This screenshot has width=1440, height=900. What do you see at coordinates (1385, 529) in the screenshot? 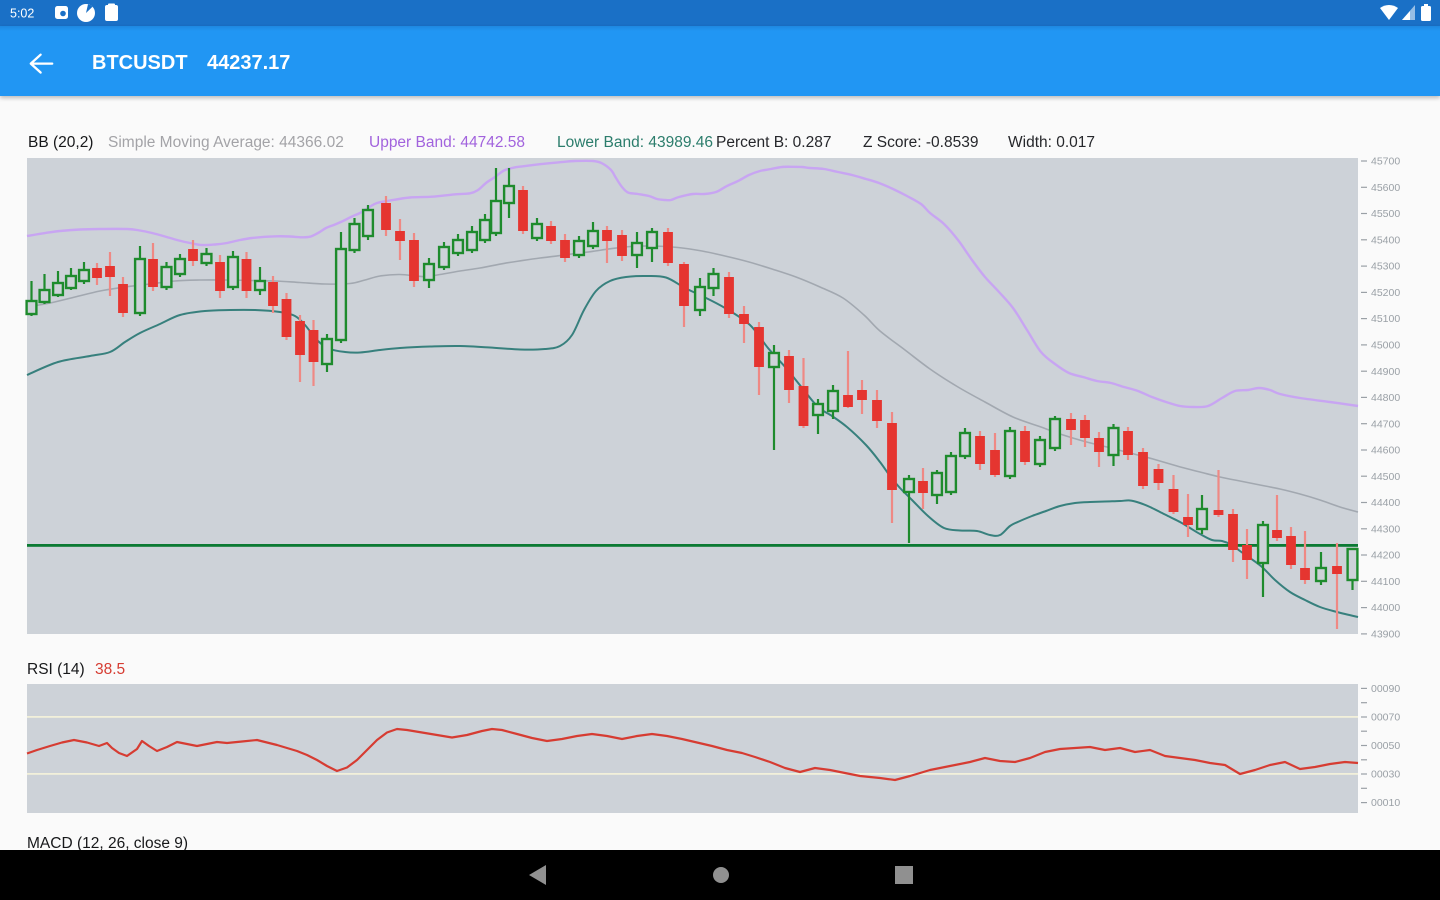
I see `svg-text: 44300` at bounding box center [1385, 529].